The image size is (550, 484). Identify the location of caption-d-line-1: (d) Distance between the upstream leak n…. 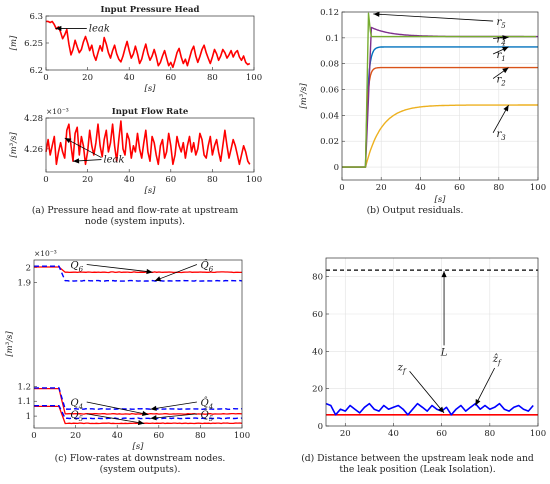
(417, 458).